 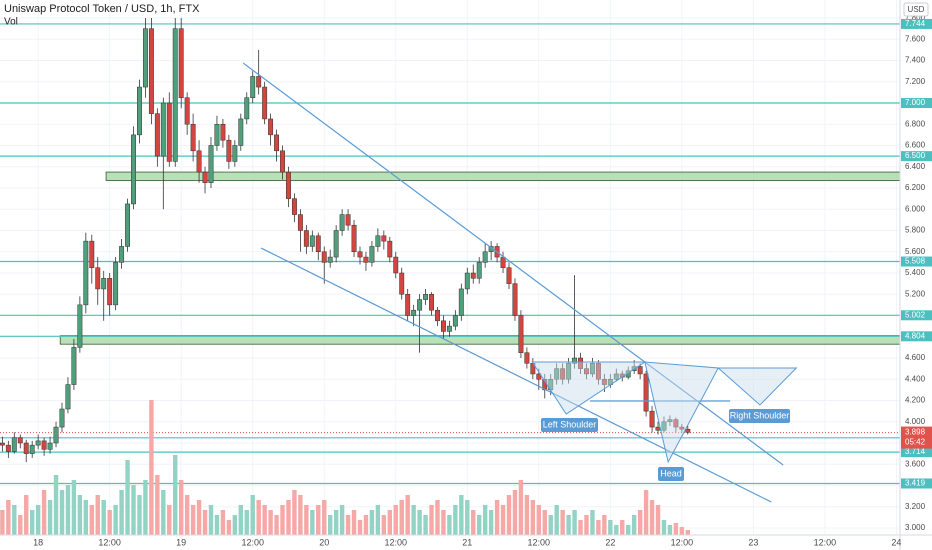 I want to click on y-tick-label: 3.600, so click(x=915, y=463).